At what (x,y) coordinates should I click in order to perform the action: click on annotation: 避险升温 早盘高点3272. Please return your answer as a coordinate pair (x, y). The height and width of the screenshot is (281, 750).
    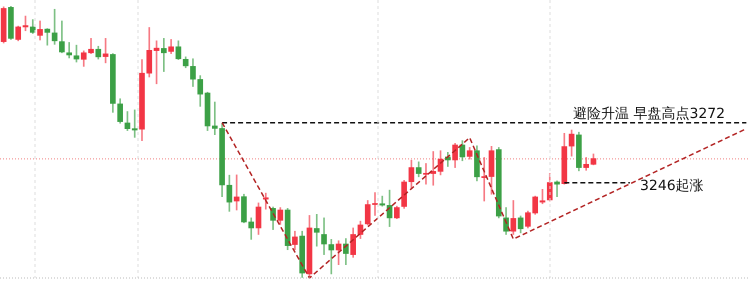
    Looking at the image, I should click on (649, 114).